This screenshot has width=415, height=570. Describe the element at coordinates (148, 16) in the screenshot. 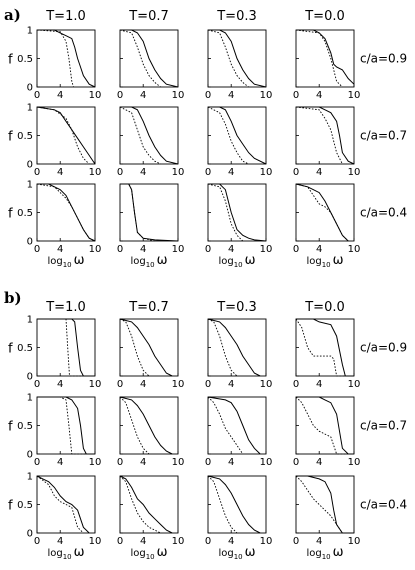

I see `column-heading: T=0.7` at that location.